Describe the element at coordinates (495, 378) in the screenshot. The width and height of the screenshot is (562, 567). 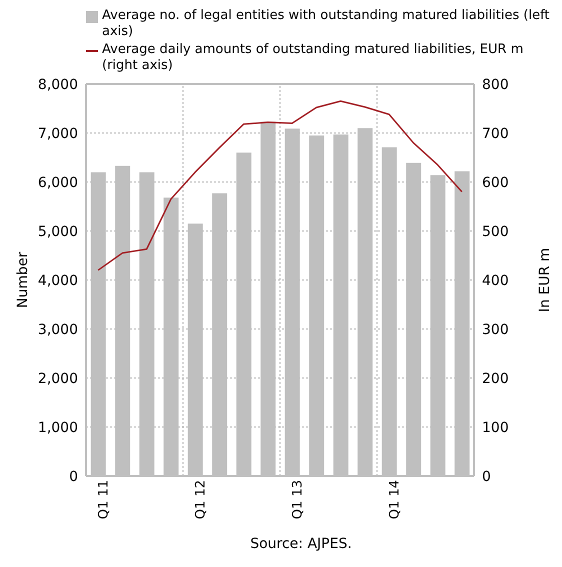
I see `y2-tick-label: 200` at that location.